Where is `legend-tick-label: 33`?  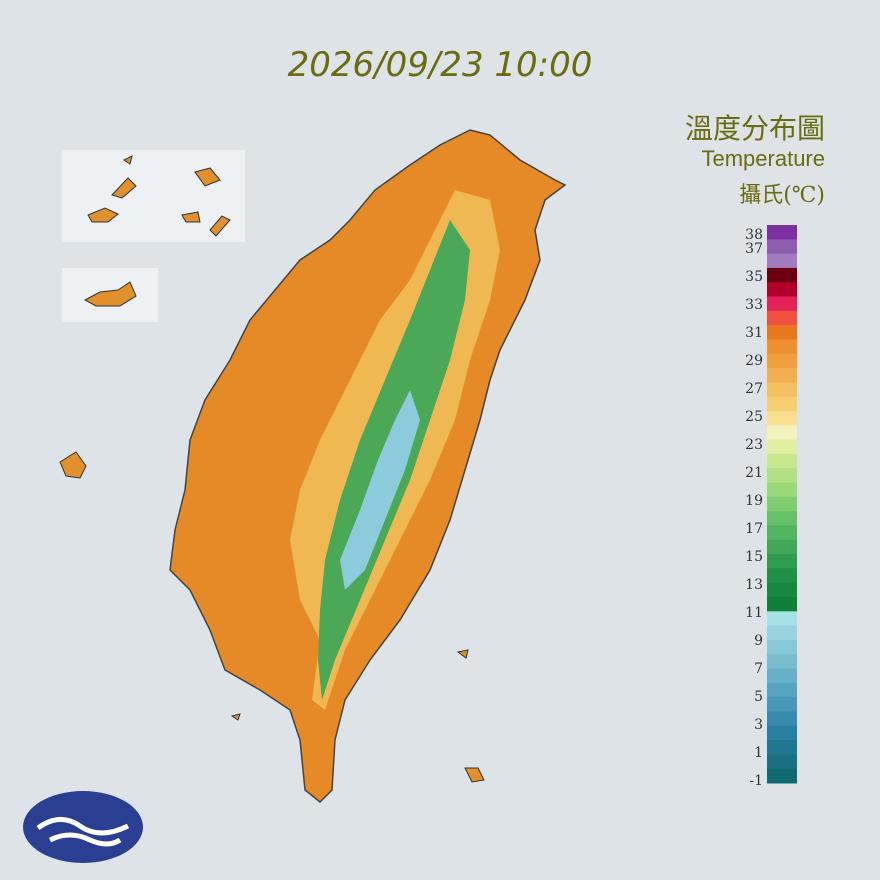
legend-tick-label: 33 is located at coordinates (754, 305).